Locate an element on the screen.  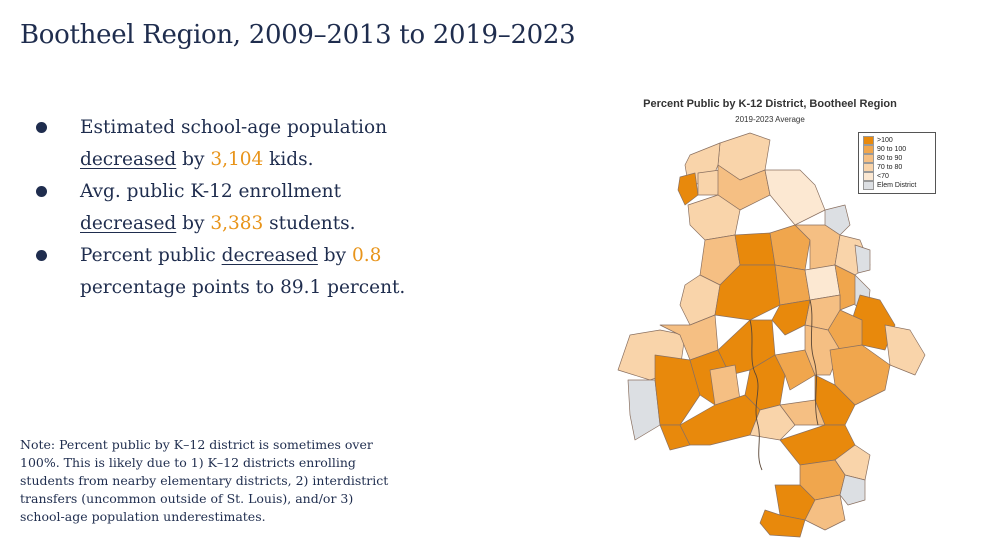
legend-item: <70 is located at coordinates (897, 176).